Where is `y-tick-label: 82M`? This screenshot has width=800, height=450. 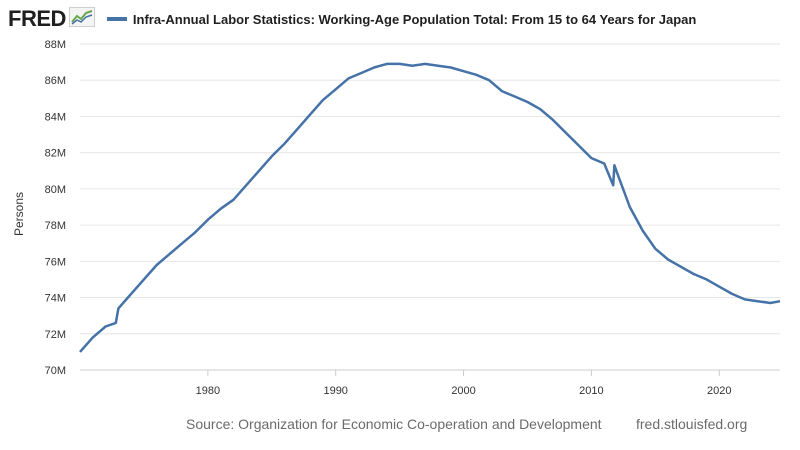 y-tick-label: 82M is located at coordinates (55, 154).